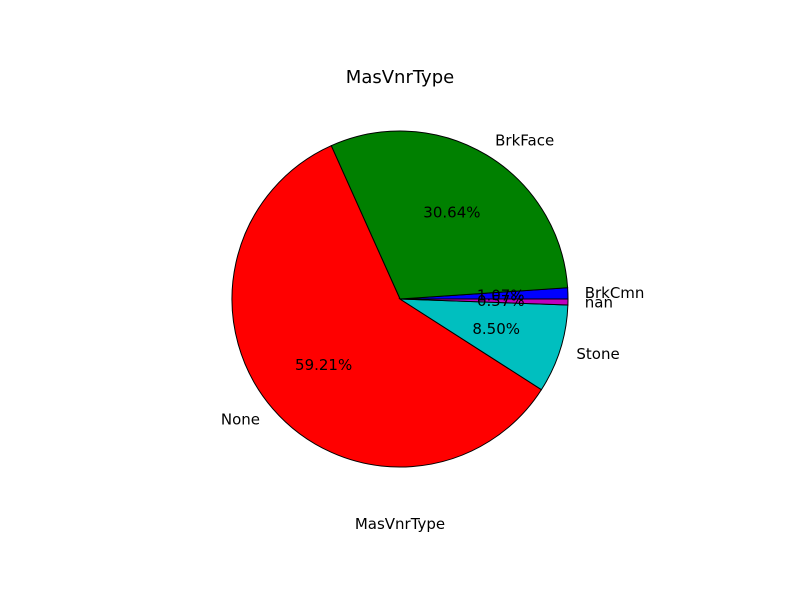  Describe the element at coordinates (597, 354) in the screenshot. I see `slice-label-stone: Stone` at that location.